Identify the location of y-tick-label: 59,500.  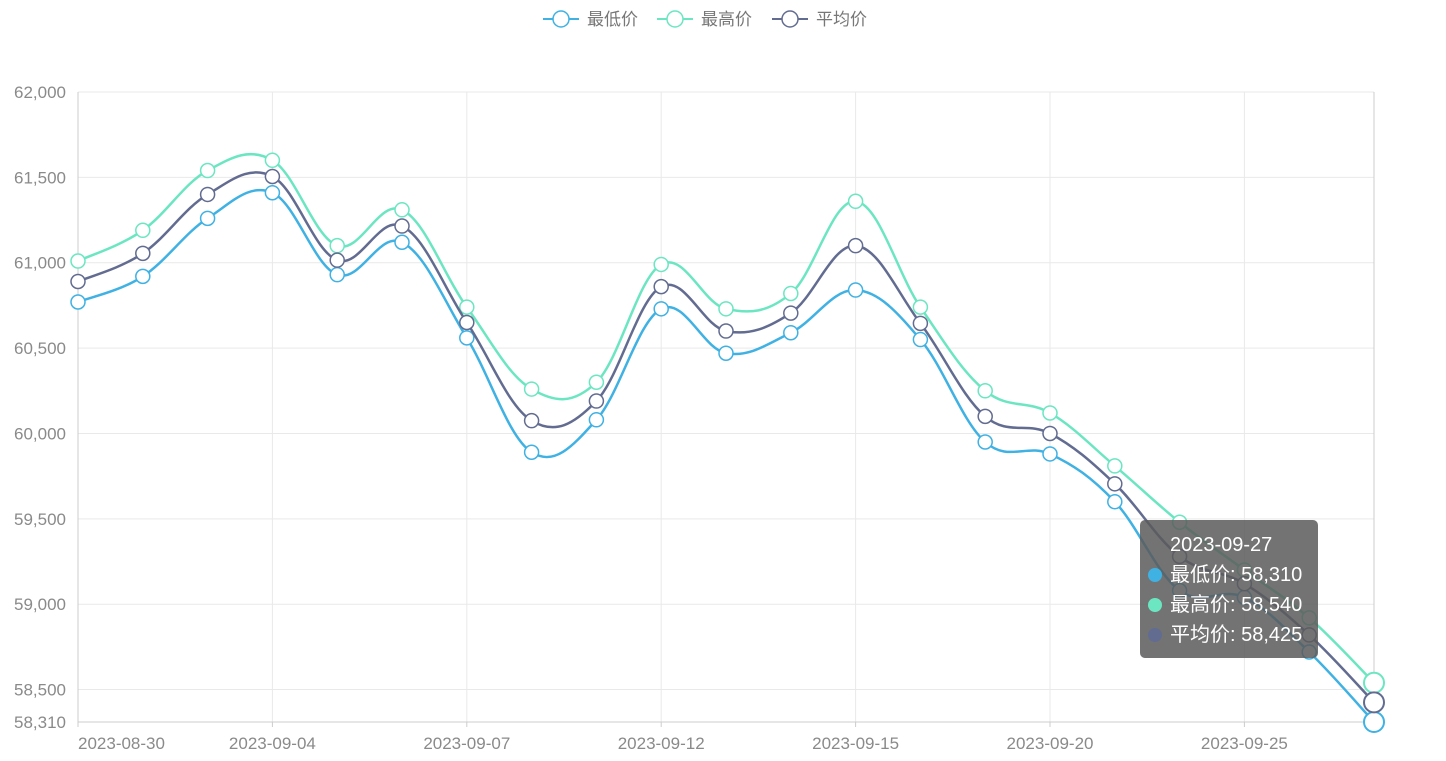
(40, 519).